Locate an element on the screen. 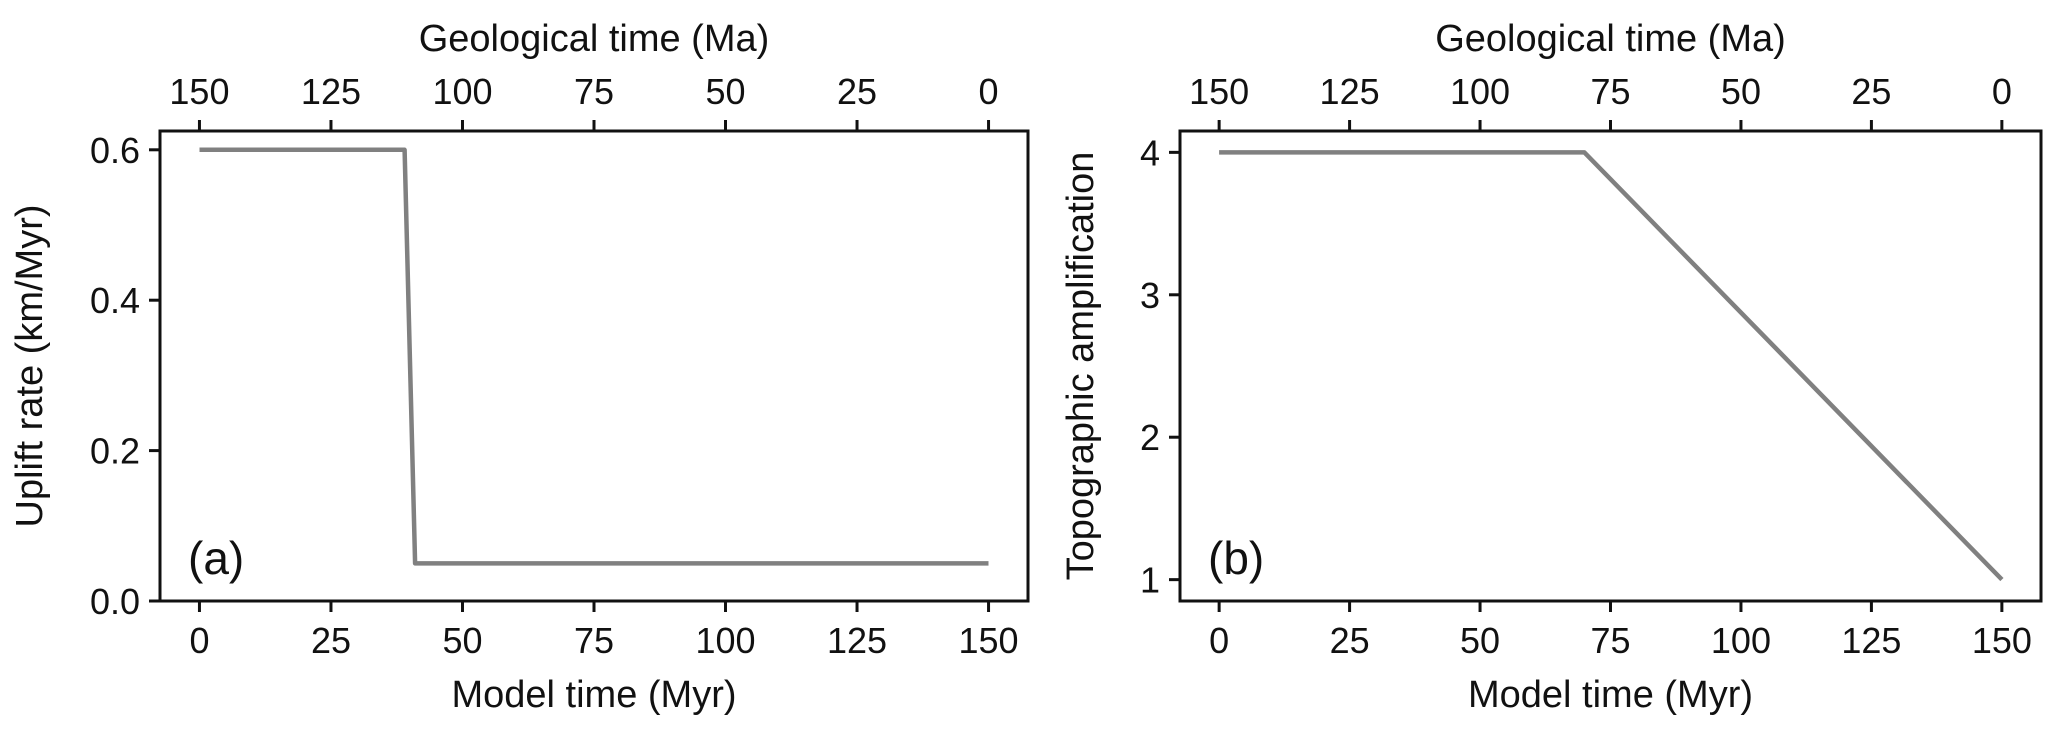  panel-label: (b) is located at coordinates (1236, 558).